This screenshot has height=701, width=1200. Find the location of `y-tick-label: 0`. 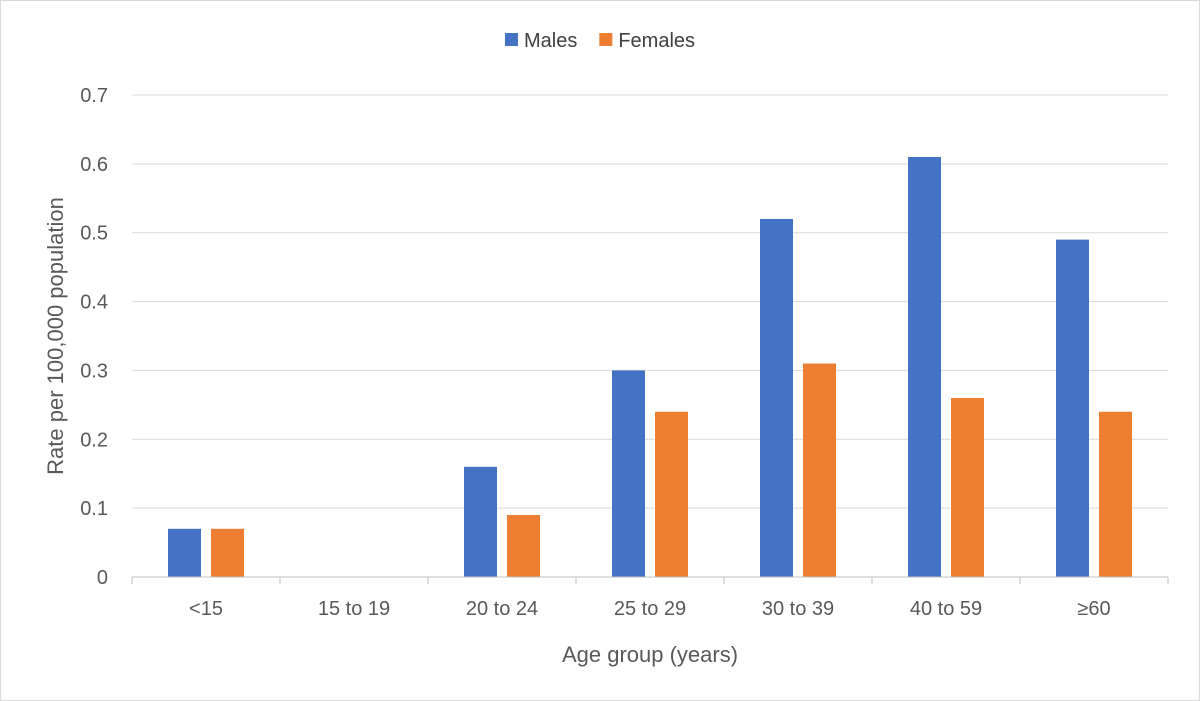

y-tick-label: 0 is located at coordinates (102, 578).